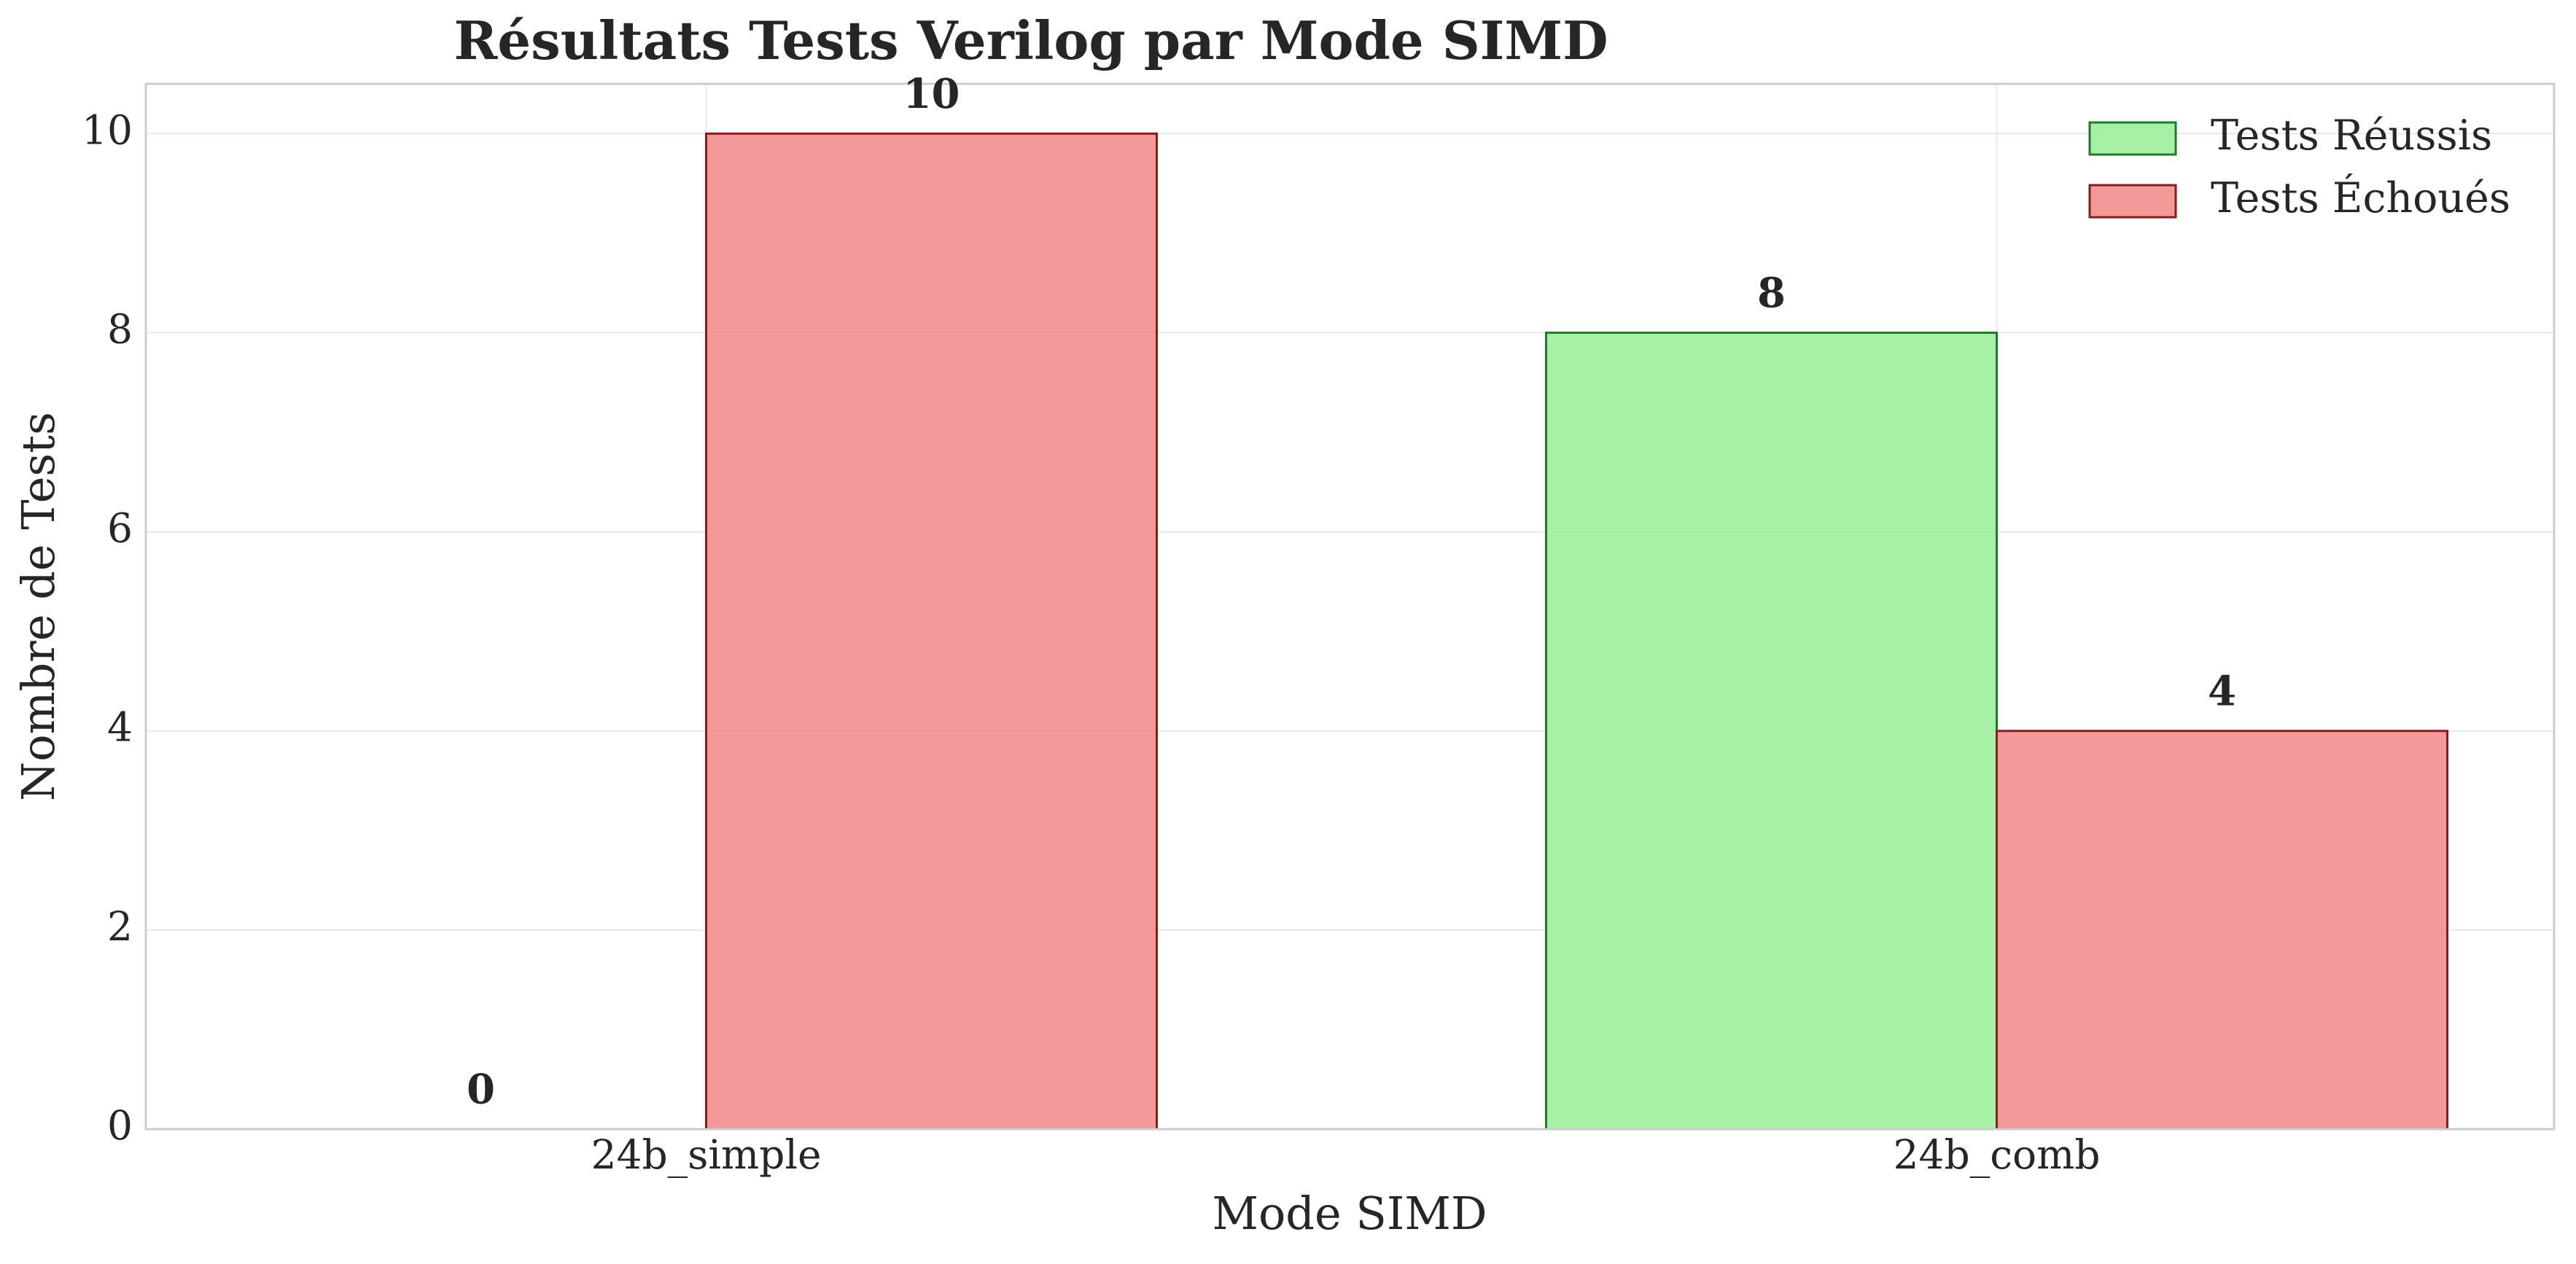 The width and height of the screenshot is (2576, 1264). What do you see at coordinates (2222, 691) in the screenshot?
I see `data-label: 4` at bounding box center [2222, 691].